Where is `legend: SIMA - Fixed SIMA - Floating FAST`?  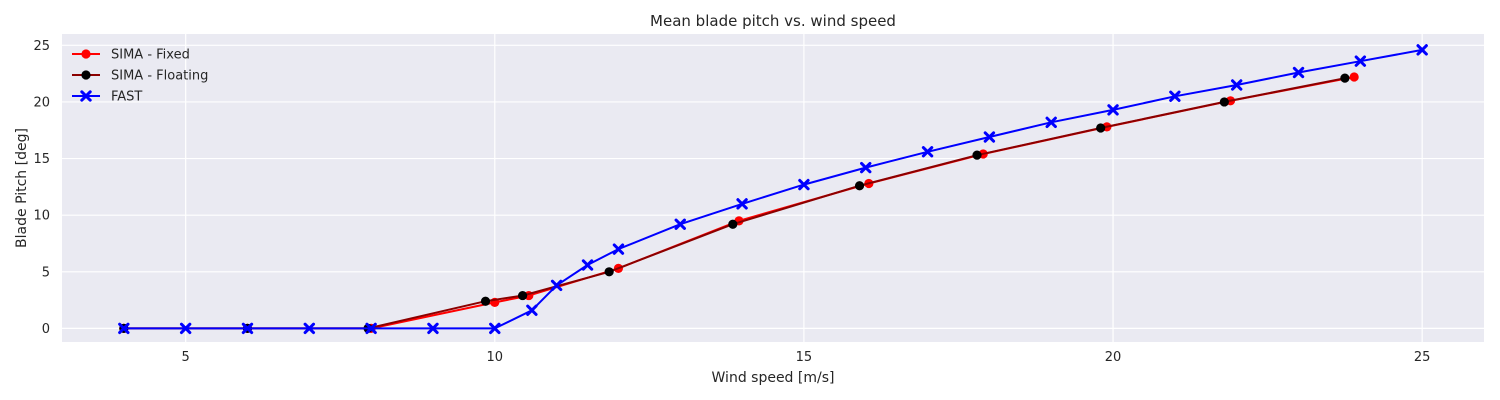
legend: SIMA - Fixed SIMA - Floating FAST is located at coordinates (140, 76).